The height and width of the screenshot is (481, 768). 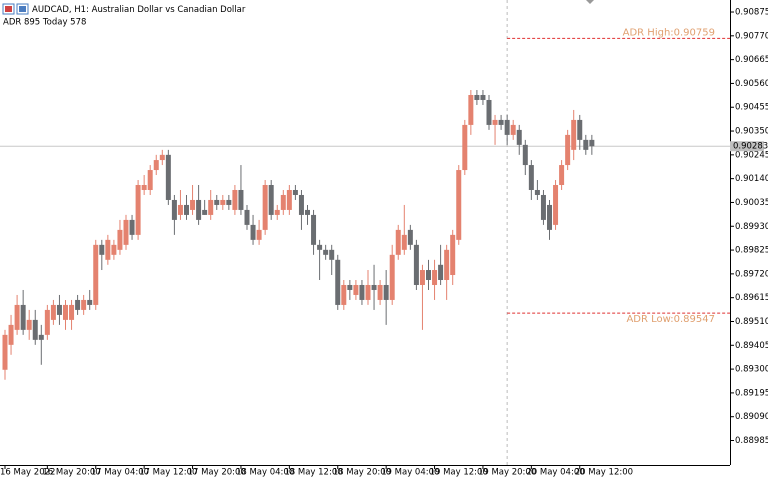 What do you see at coordinates (590, 2) in the screenshot?
I see `shift-marker` at bounding box center [590, 2].